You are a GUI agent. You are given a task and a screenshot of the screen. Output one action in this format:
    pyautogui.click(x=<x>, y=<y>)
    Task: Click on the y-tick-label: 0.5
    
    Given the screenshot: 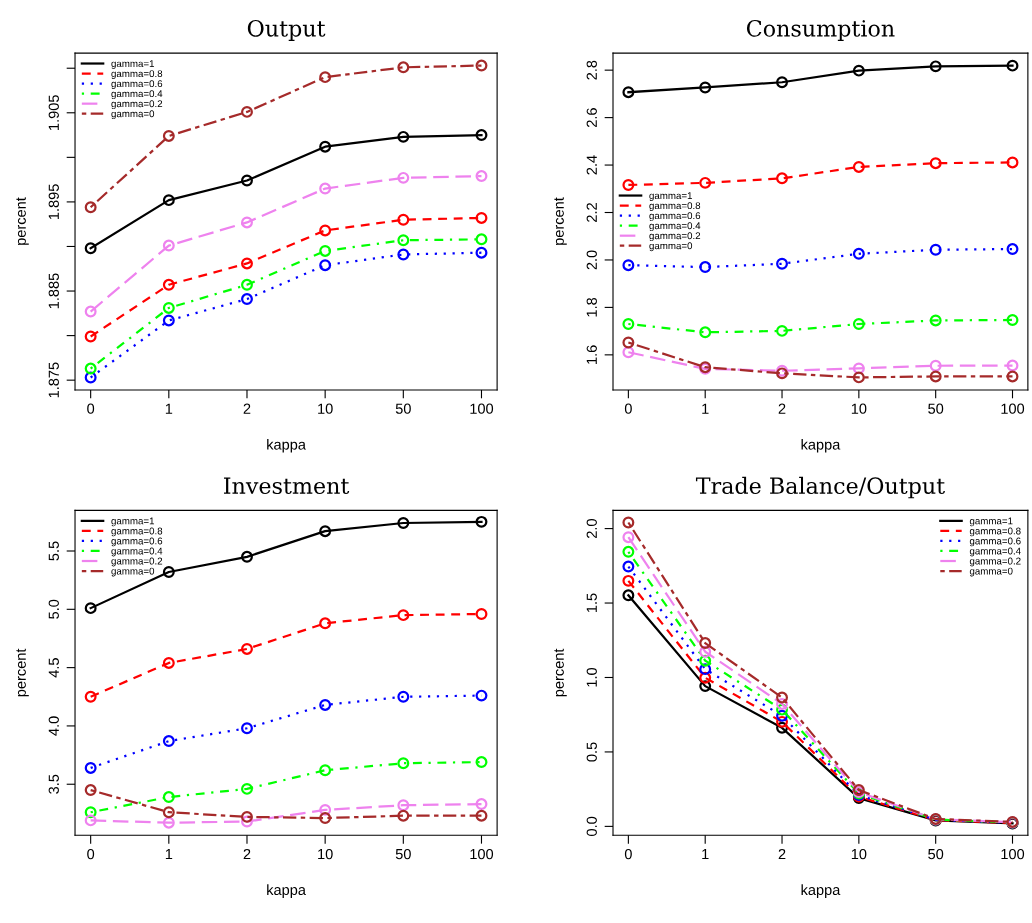 What is the action you would take?
    pyautogui.click(x=591, y=752)
    